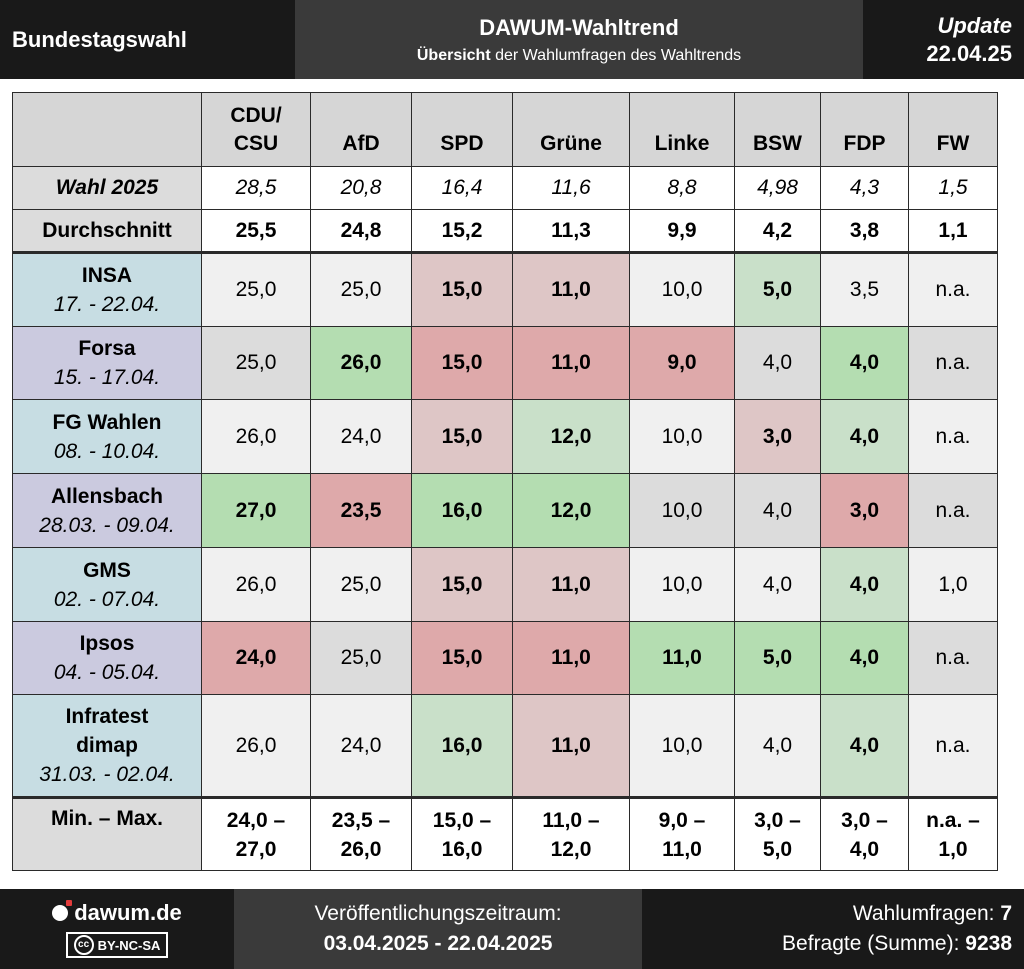 The width and height of the screenshot is (1024, 969). What do you see at coordinates (107, 422) in the screenshot?
I see `institute-name: FG Wahlen` at bounding box center [107, 422].